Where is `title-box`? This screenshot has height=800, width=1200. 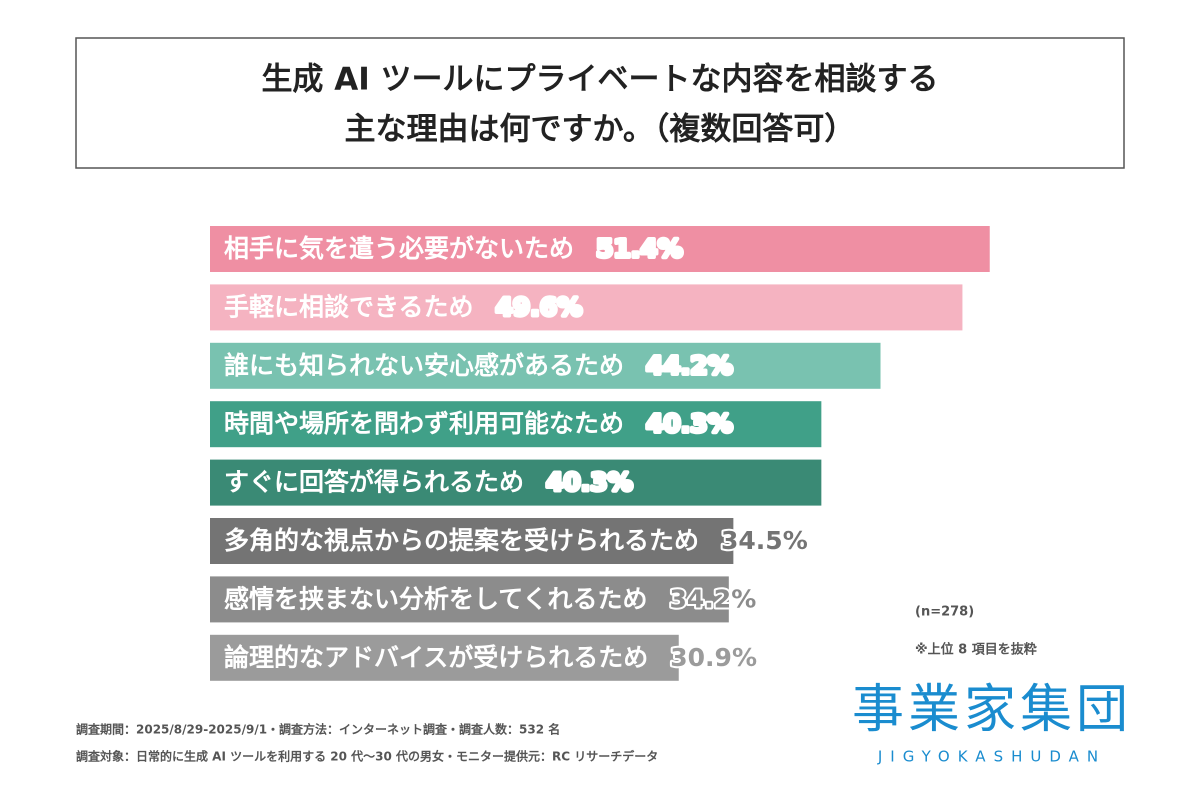
title-box is located at coordinates (600, 103).